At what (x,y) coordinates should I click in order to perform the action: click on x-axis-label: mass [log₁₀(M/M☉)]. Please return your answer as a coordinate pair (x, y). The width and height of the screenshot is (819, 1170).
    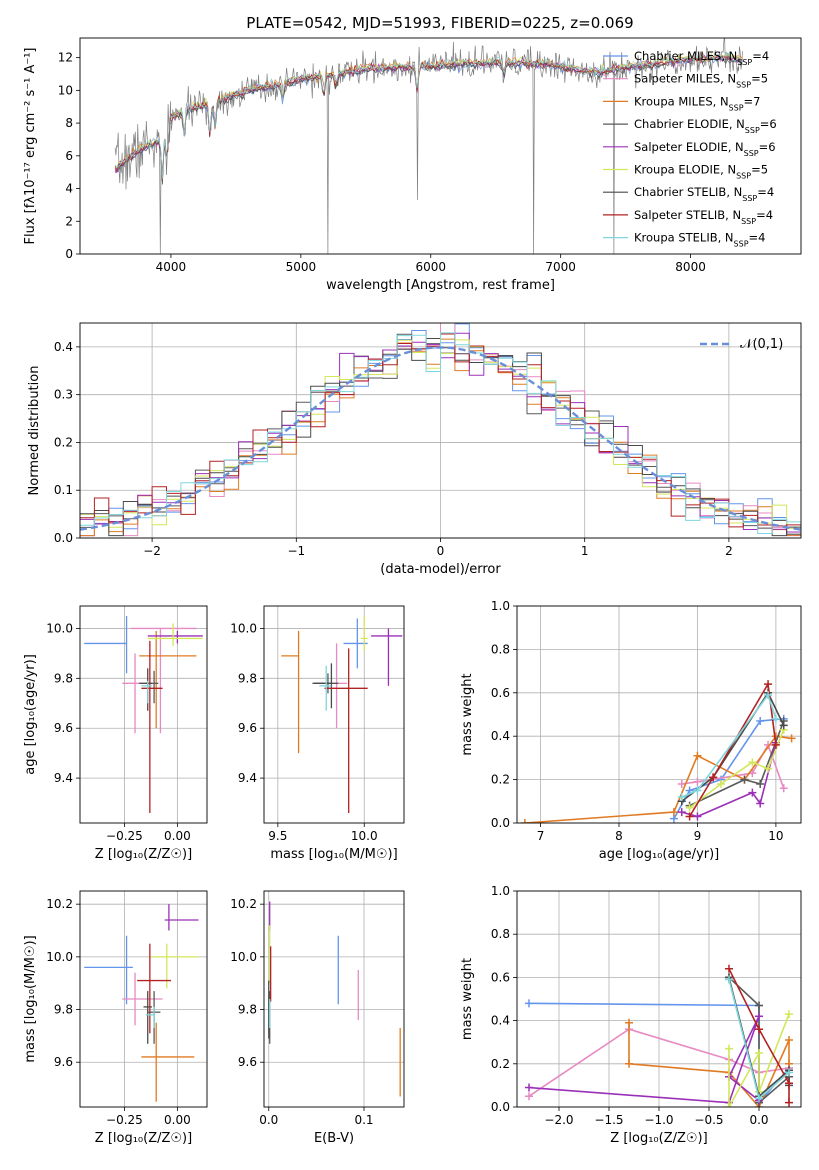
    Looking at the image, I should click on (333, 854).